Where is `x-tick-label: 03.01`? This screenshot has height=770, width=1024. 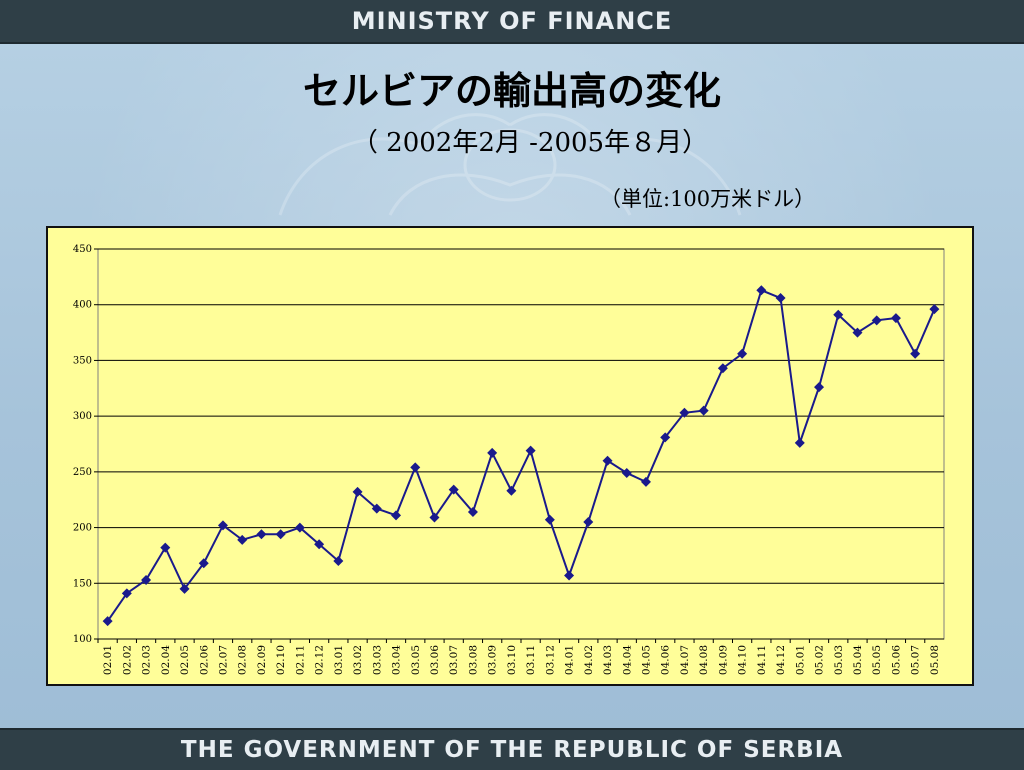
x-tick-label: 03.01 is located at coordinates (339, 660).